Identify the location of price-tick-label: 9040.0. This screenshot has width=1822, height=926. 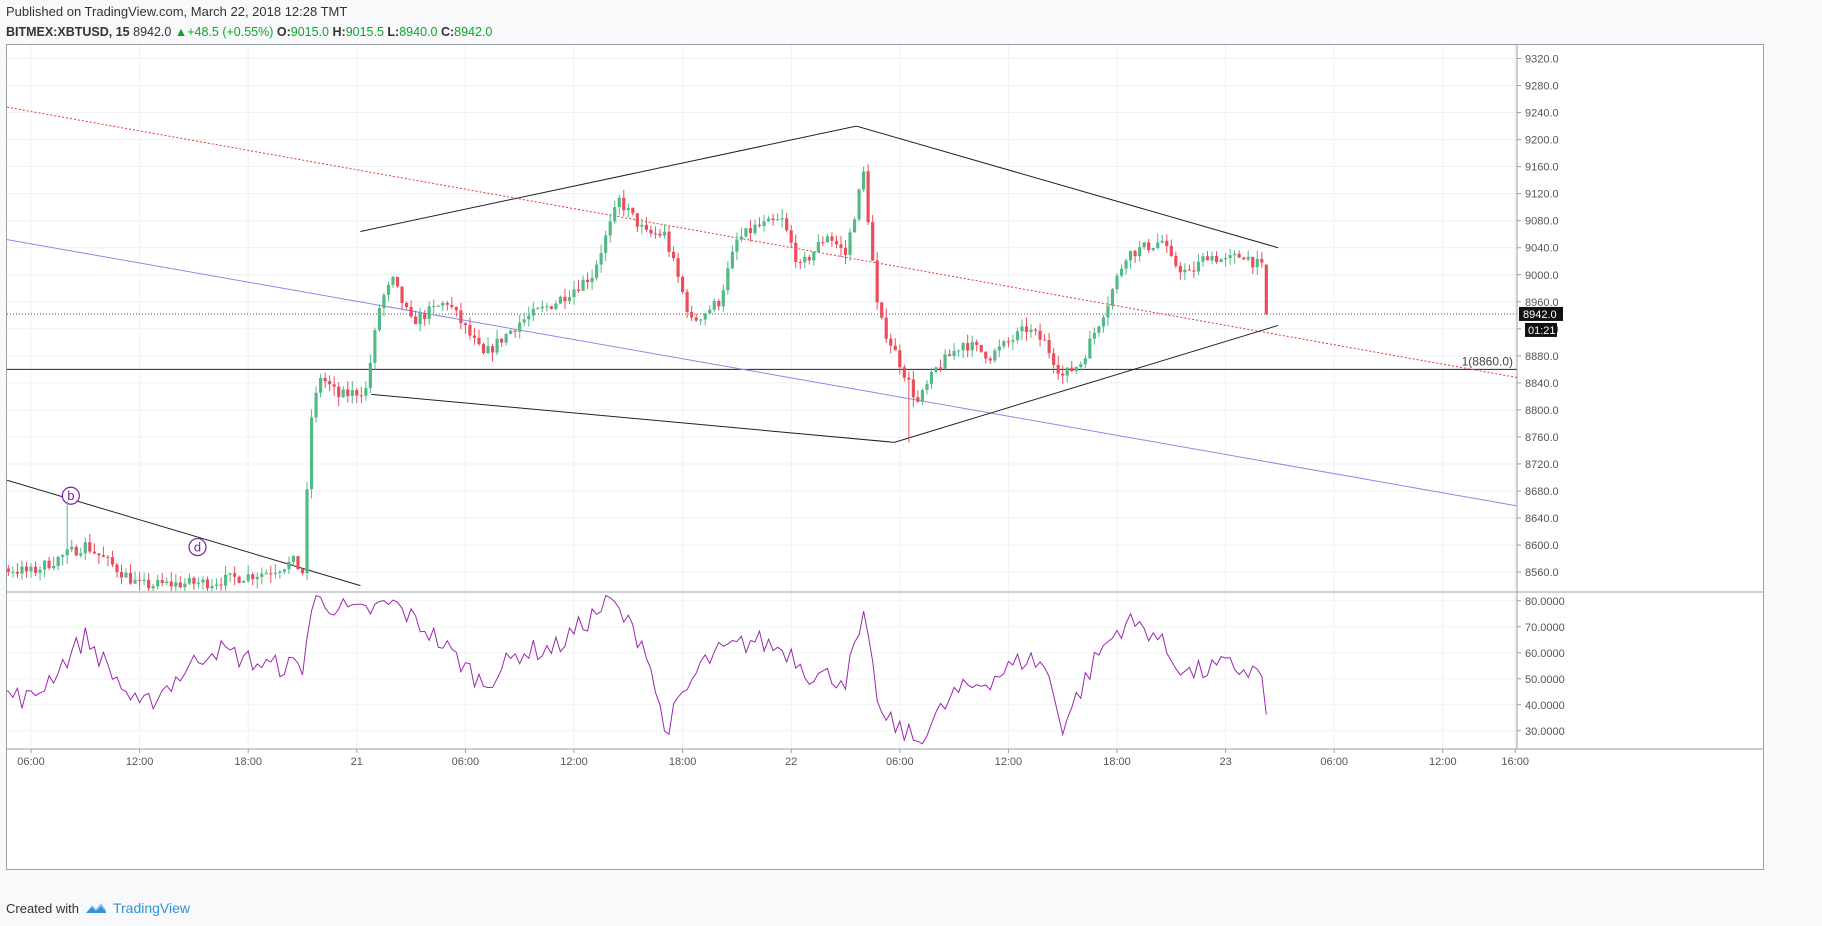
(1542, 249).